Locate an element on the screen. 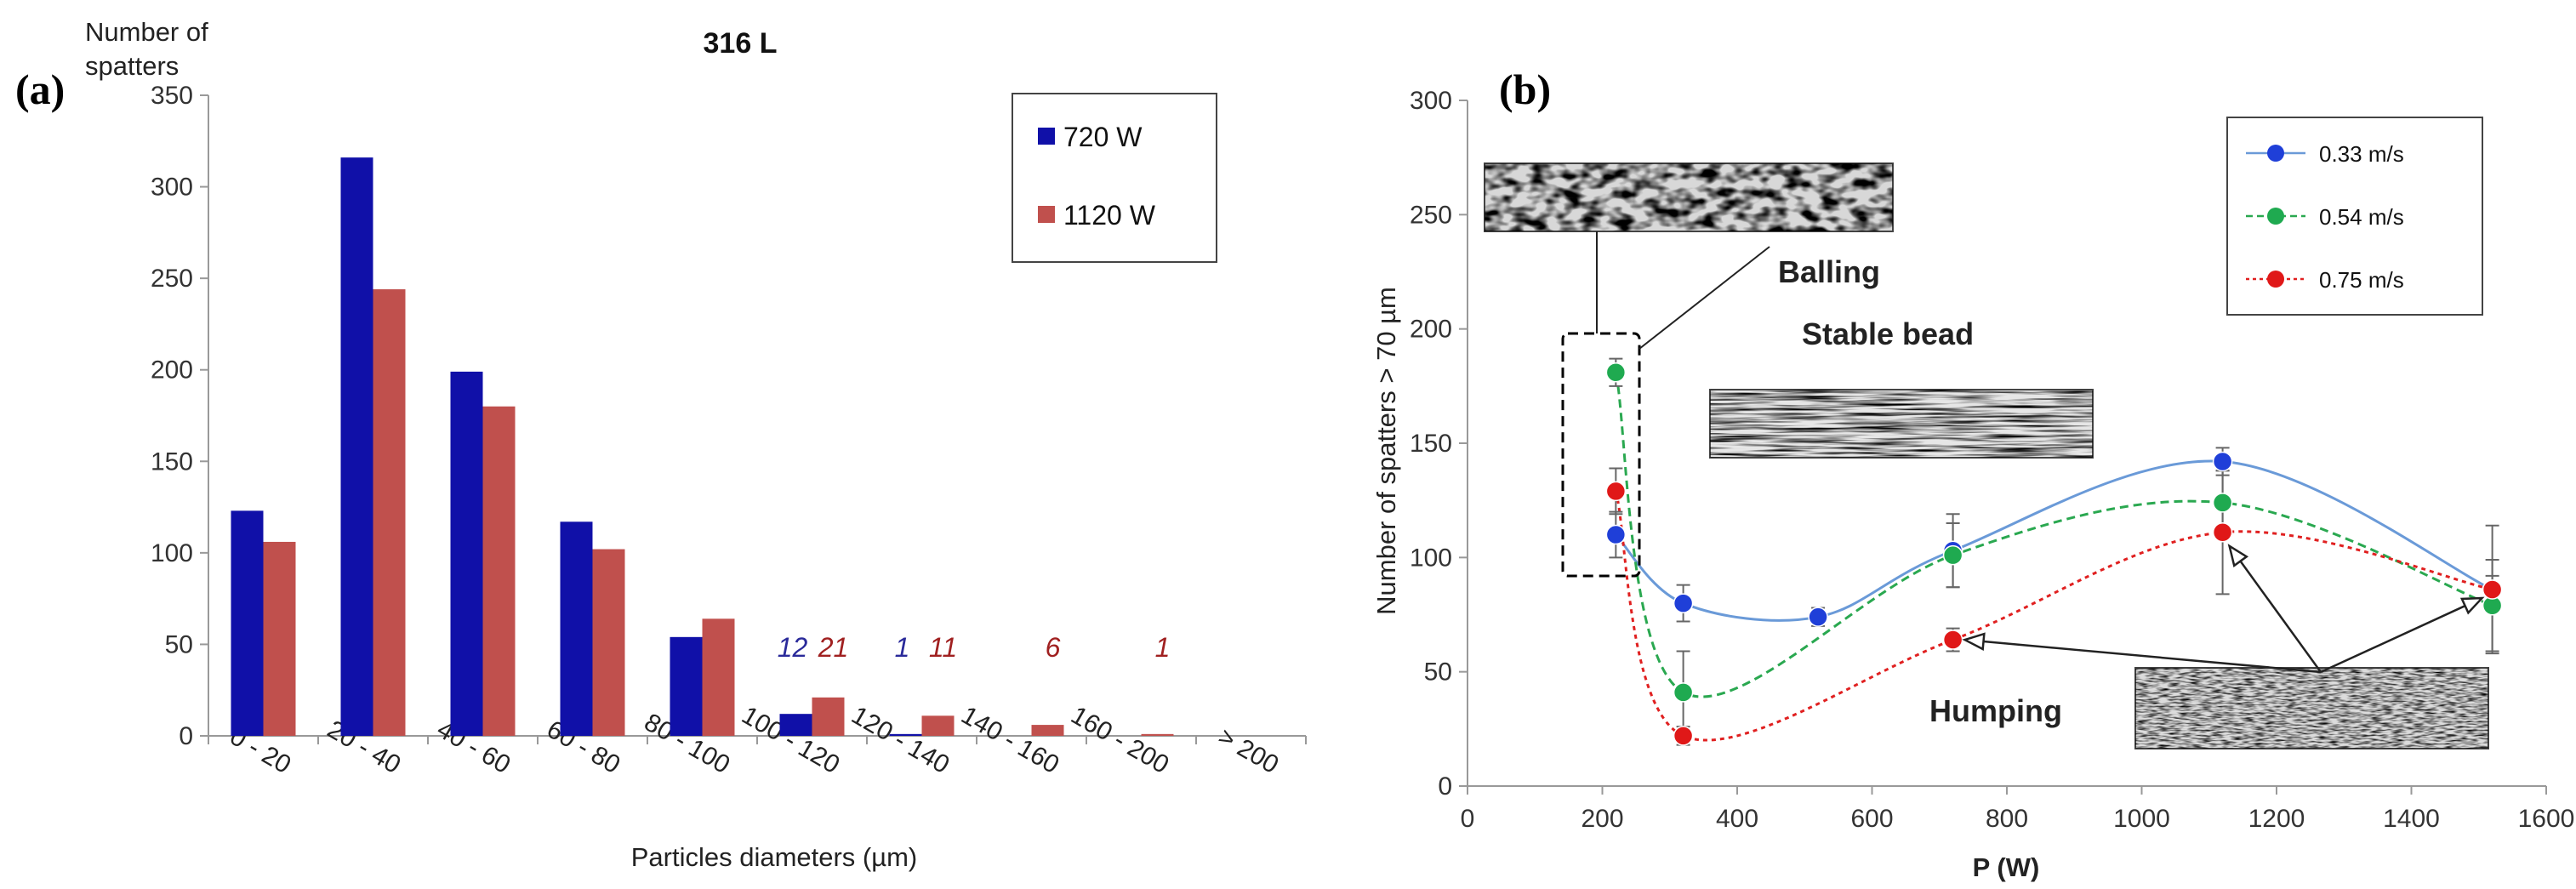 The height and width of the screenshot is (889, 2576). bar-ylabel-line1: Number of is located at coordinates (146, 32).